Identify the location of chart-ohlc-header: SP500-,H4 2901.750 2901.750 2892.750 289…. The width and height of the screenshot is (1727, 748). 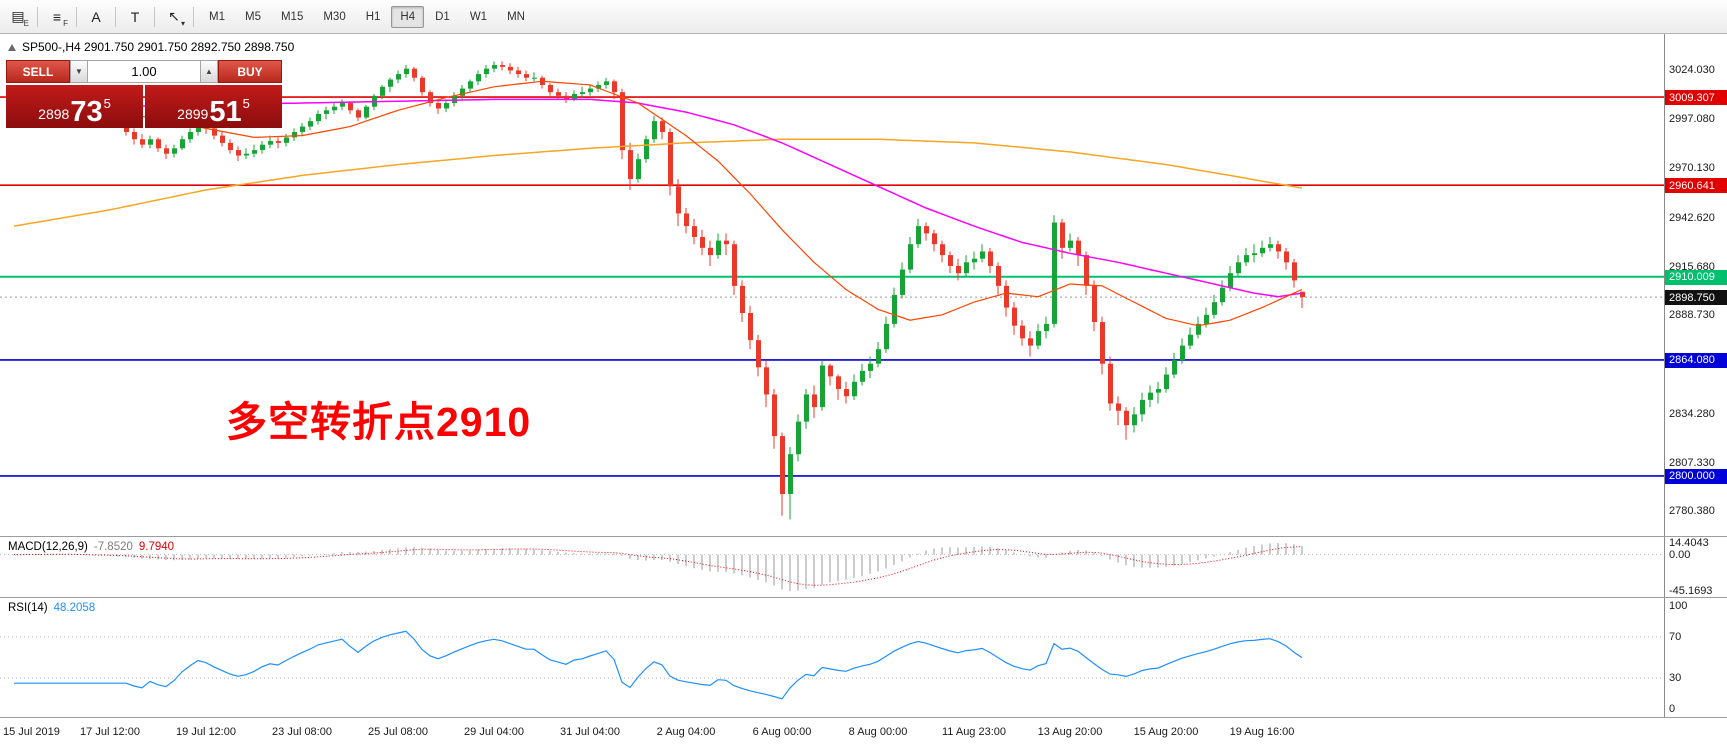
(151, 47).